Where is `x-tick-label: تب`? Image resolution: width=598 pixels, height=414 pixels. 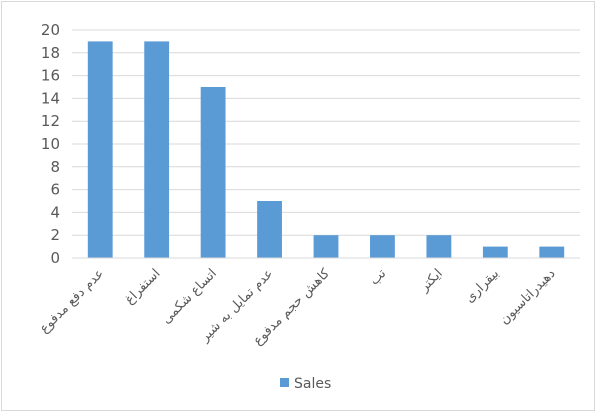
x-tick-label: تب is located at coordinates (378, 277).